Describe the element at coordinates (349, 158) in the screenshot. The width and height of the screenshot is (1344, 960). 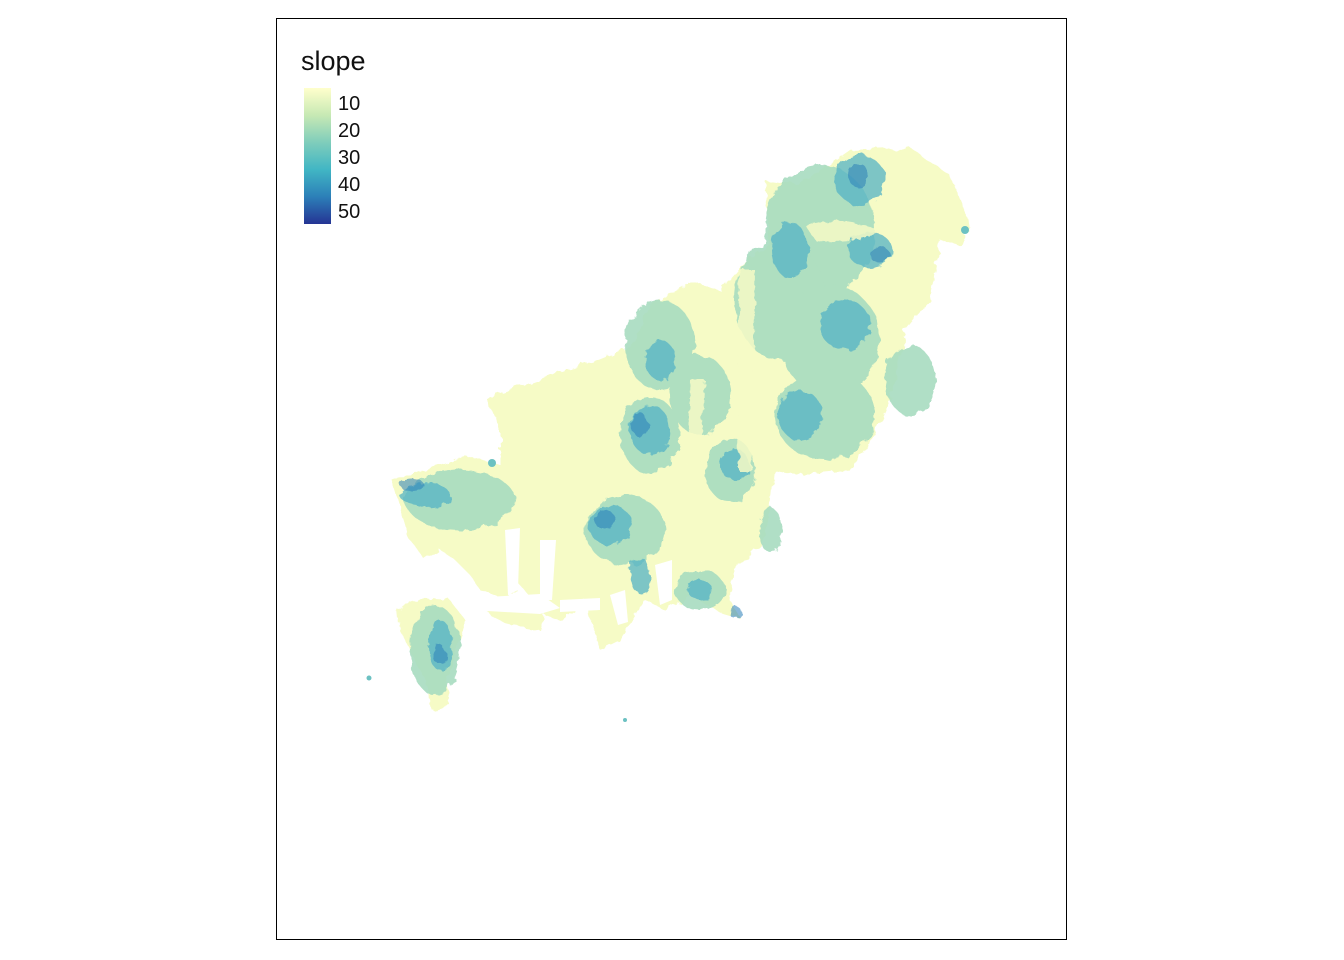
I see `legend-label-30: 30` at that location.